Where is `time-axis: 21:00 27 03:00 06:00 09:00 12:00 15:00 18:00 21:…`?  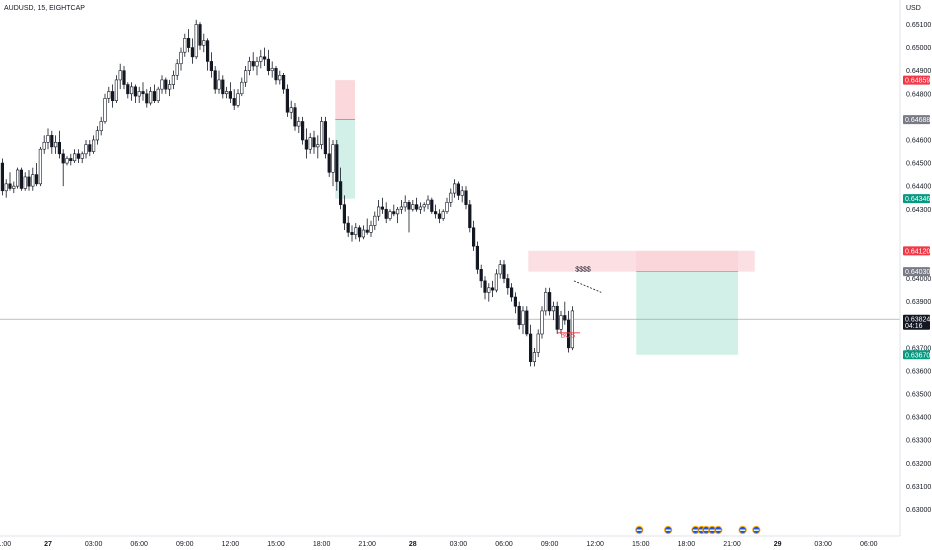 time-axis: 21:00 27 03:00 06:00 09:00 12:00 15:00 18:00 21:… is located at coordinates (450, 536).